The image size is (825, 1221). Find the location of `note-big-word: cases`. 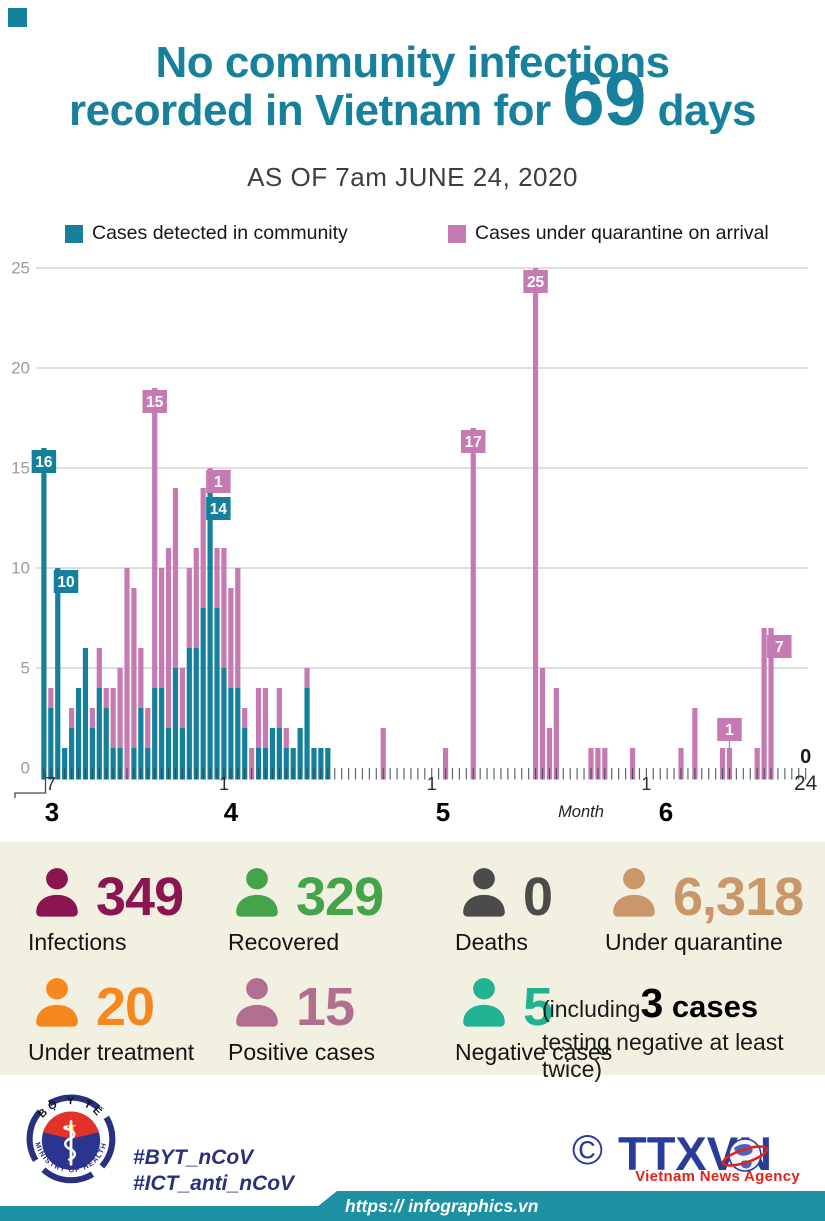

note-big-word: cases is located at coordinates (711, 1006).